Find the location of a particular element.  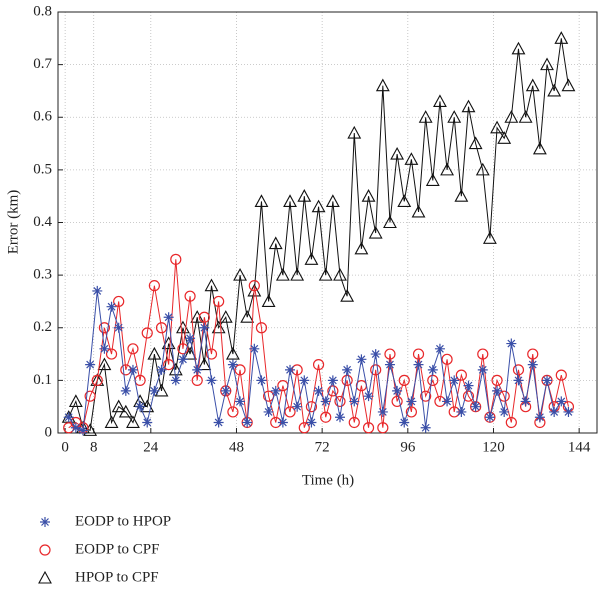

y-tick-label: 0.6 is located at coordinates (42, 117).